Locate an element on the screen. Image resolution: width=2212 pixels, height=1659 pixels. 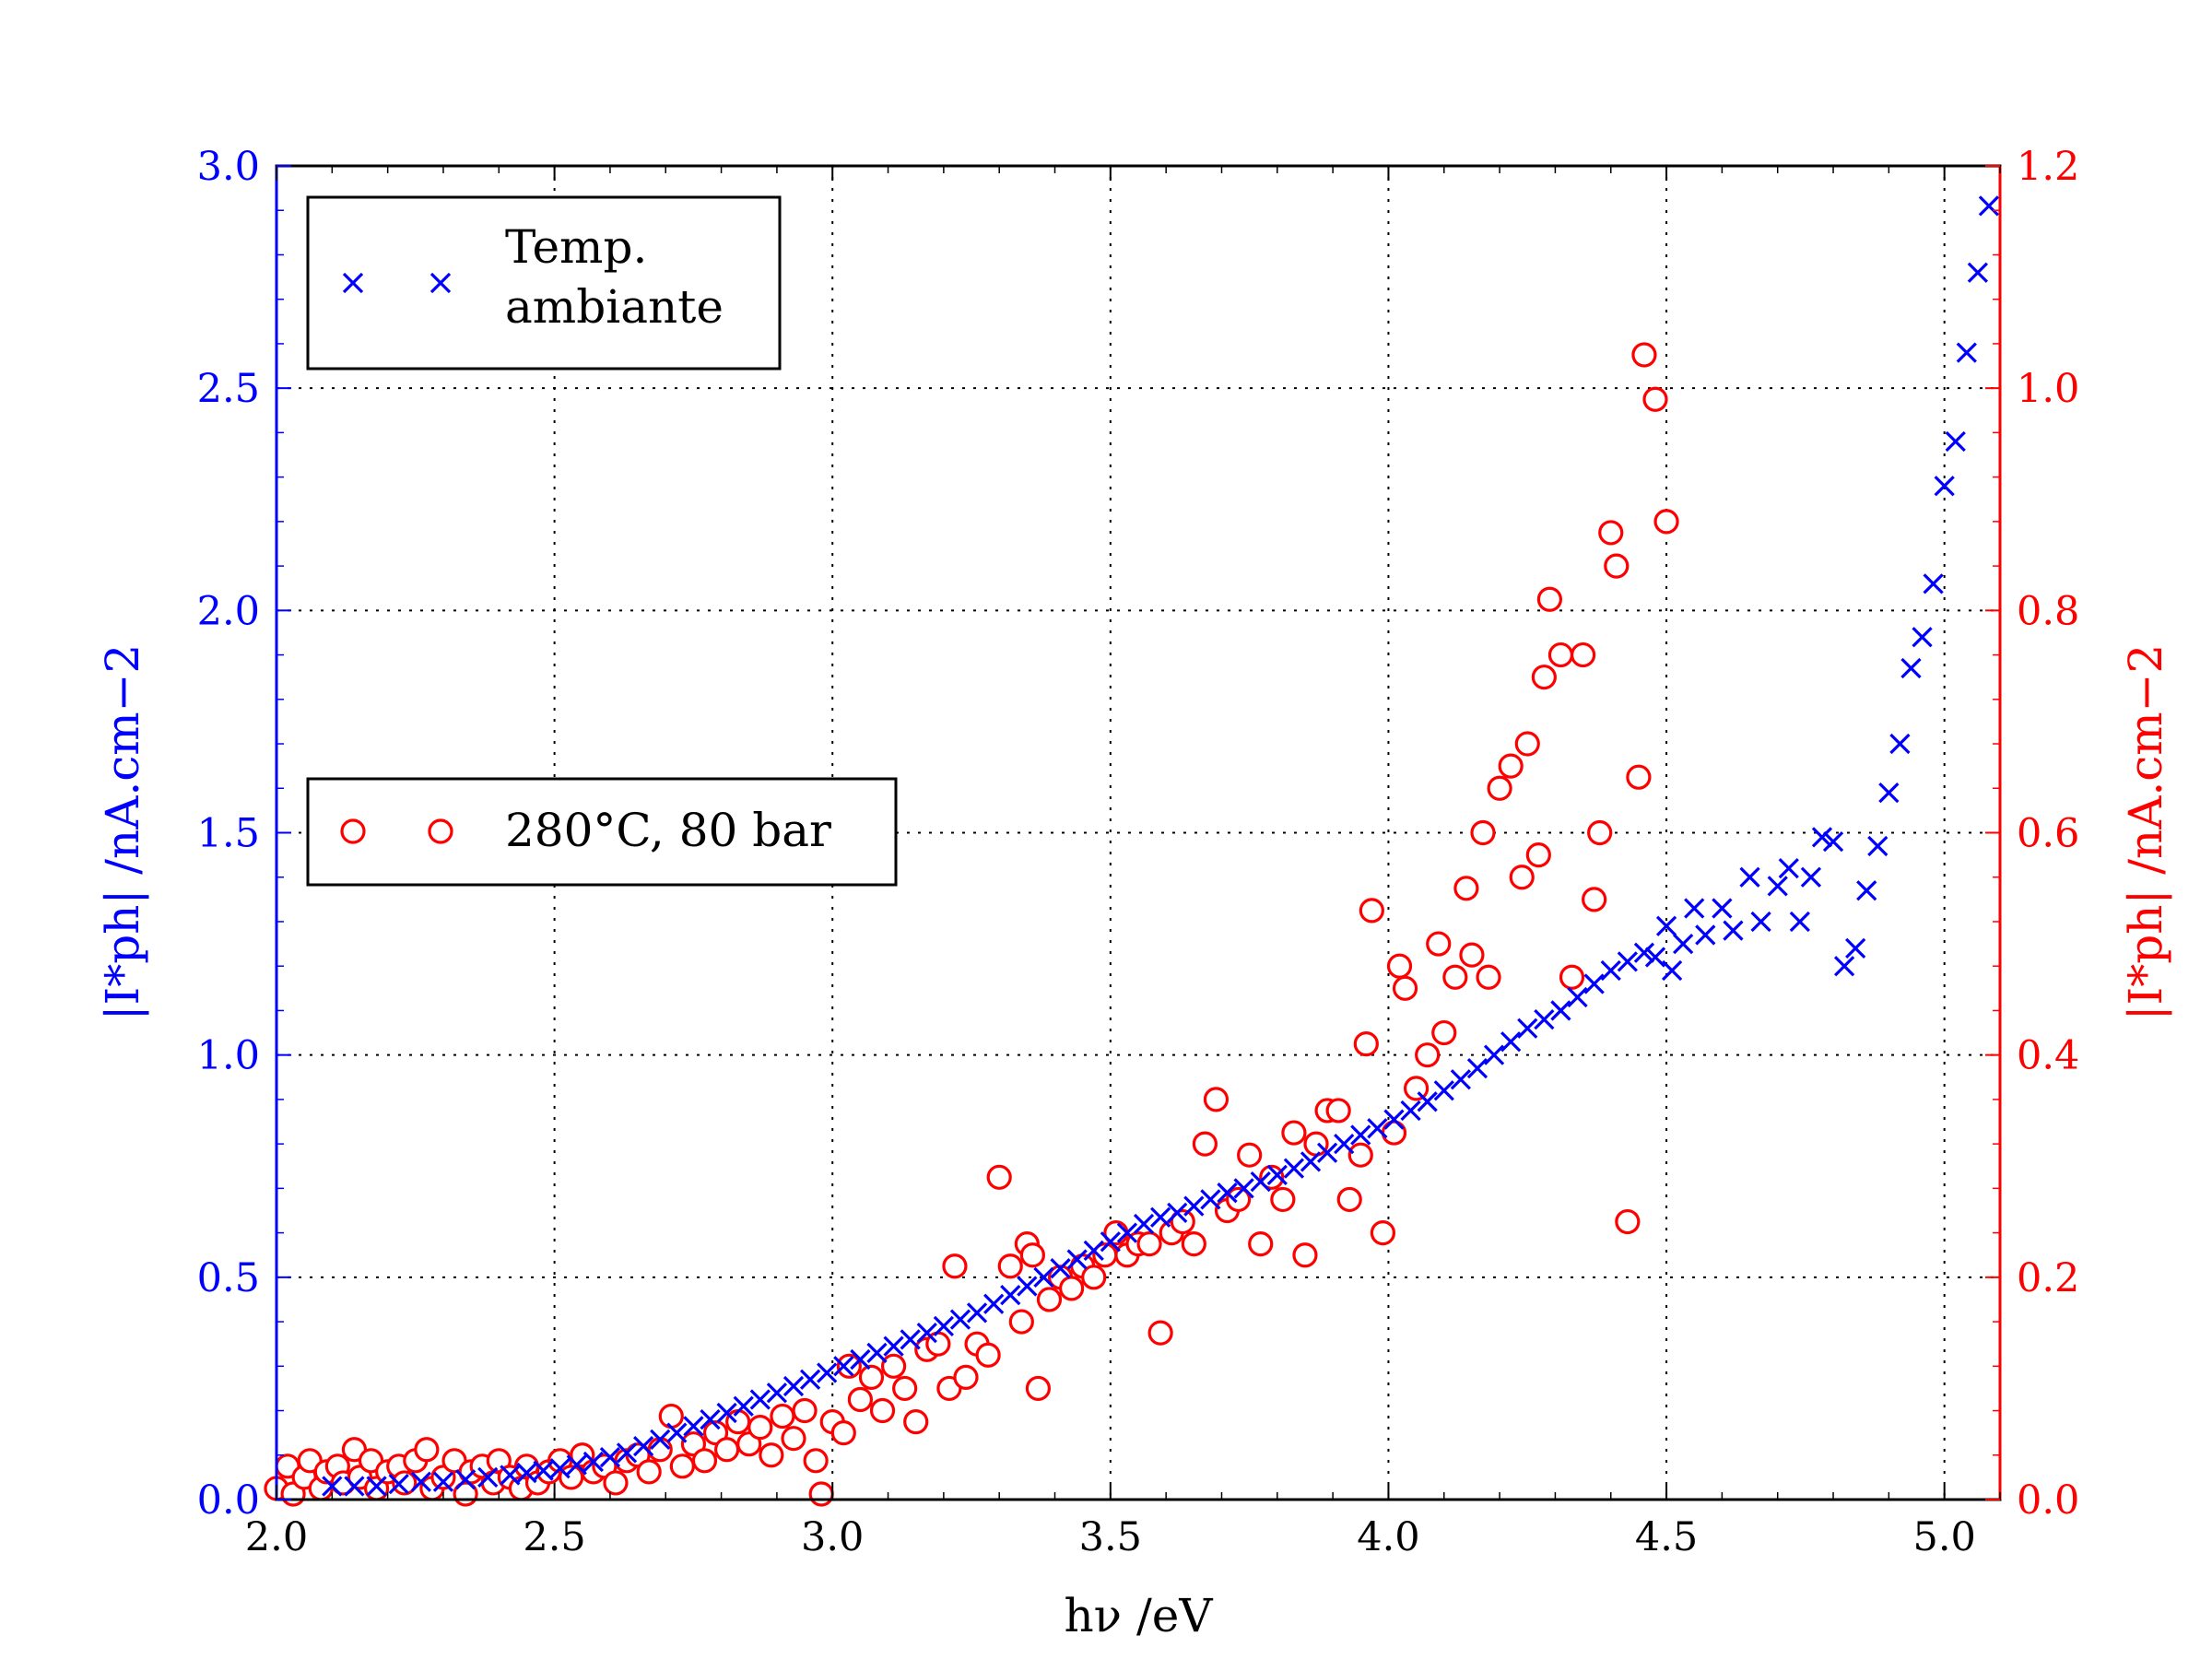
y-right-tick-label-1: 0.2 is located at coordinates (2048, 1278).